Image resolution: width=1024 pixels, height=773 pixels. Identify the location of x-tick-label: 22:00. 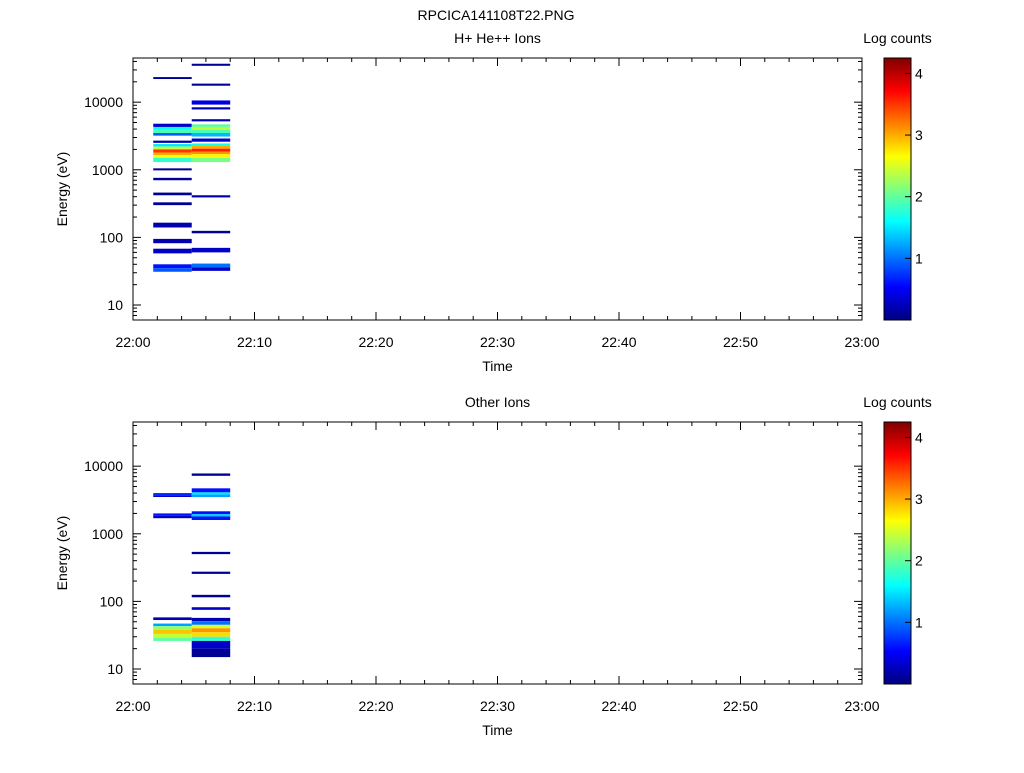
(132, 342).